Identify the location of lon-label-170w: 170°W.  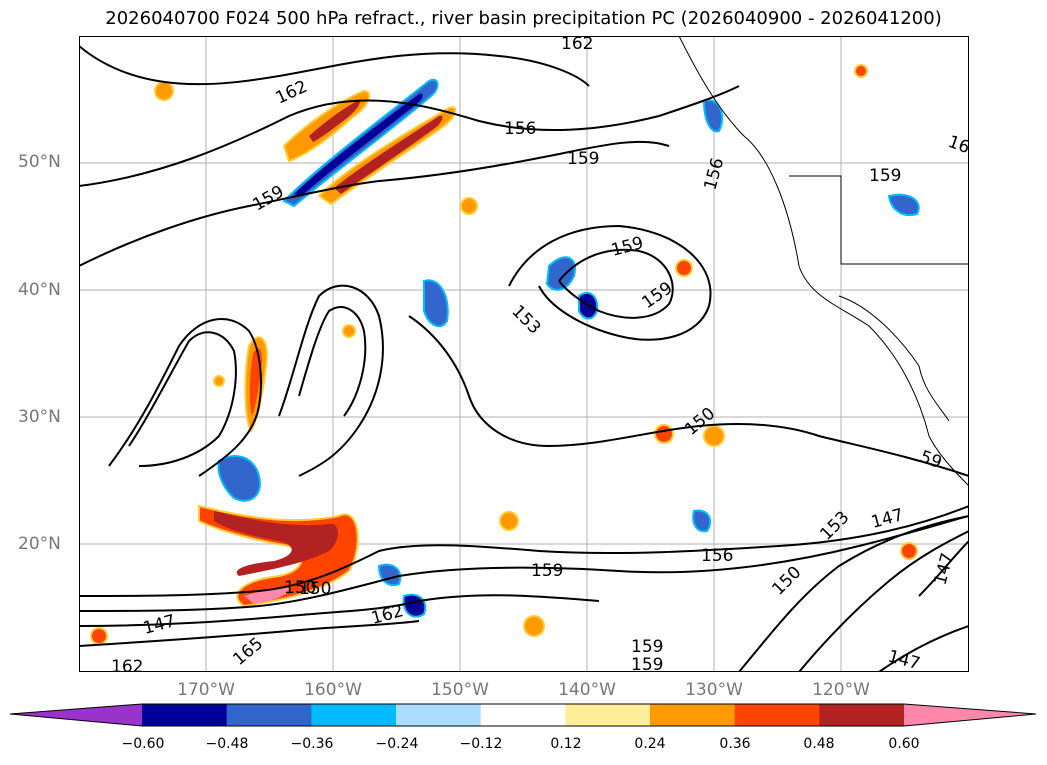
(206, 690).